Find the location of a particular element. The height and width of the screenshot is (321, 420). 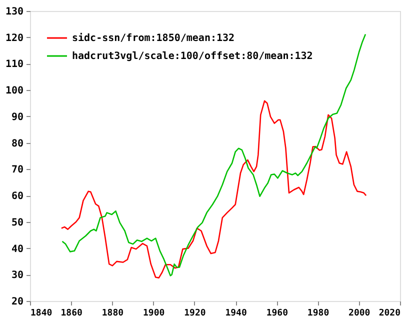

legend-label: sidc-ssn/from:1850/mean:132 is located at coordinates (153, 38).